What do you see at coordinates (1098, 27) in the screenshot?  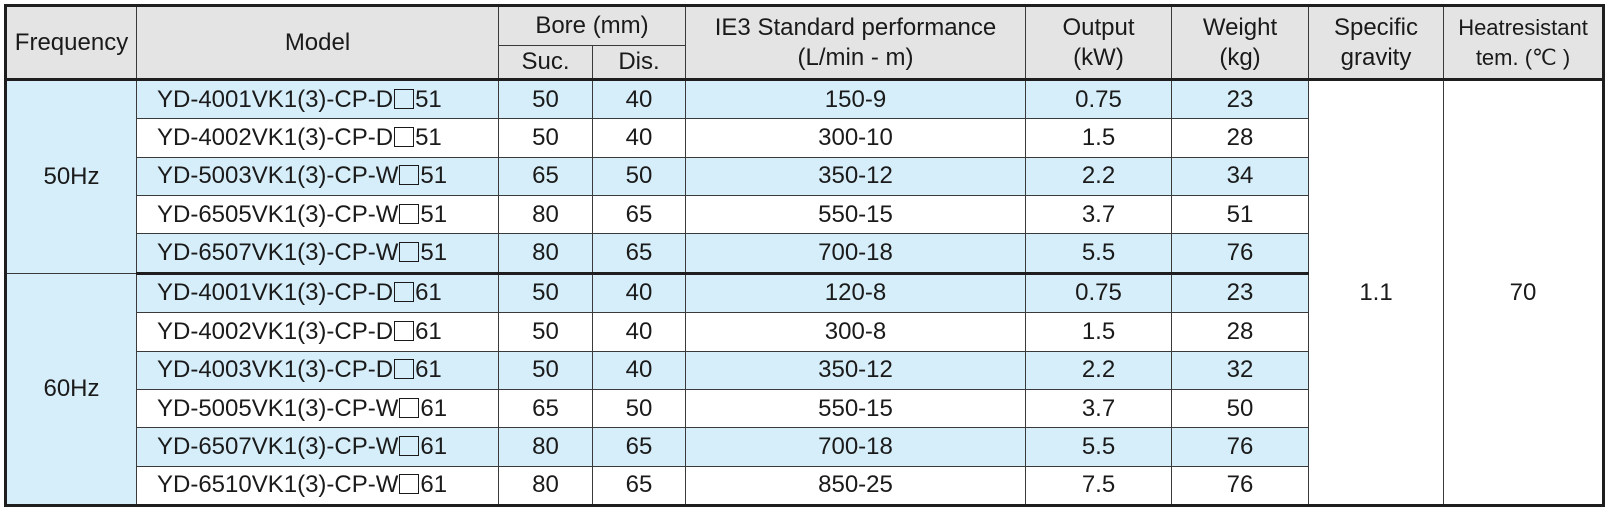 I see `output-header-line1: Output` at bounding box center [1098, 27].